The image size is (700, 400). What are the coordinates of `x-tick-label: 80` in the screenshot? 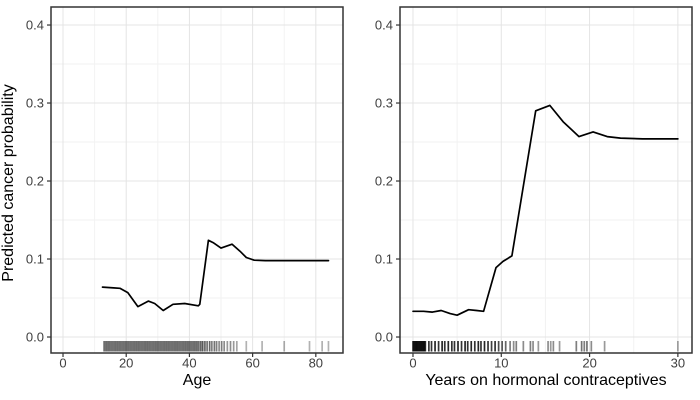 It's located at (316, 363).